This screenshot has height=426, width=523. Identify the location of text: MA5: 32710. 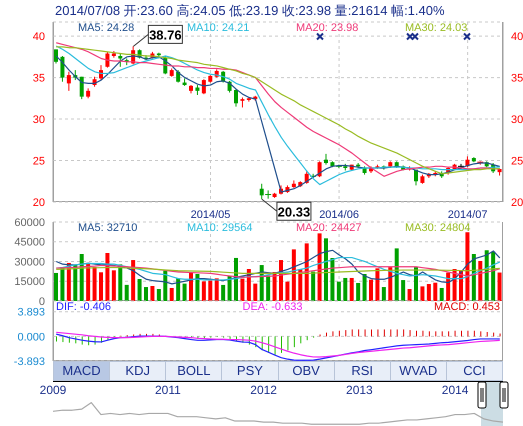
(108, 228).